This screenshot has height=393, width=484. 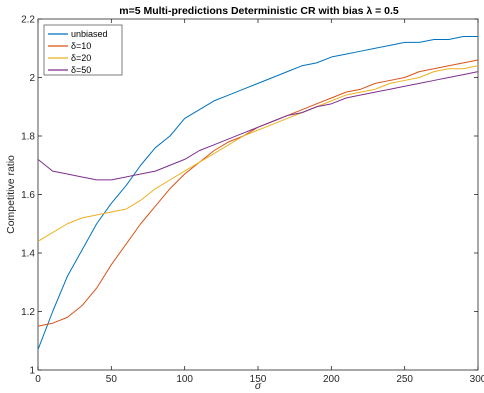 I want to click on x-tick-label: 300, so click(x=477, y=379).